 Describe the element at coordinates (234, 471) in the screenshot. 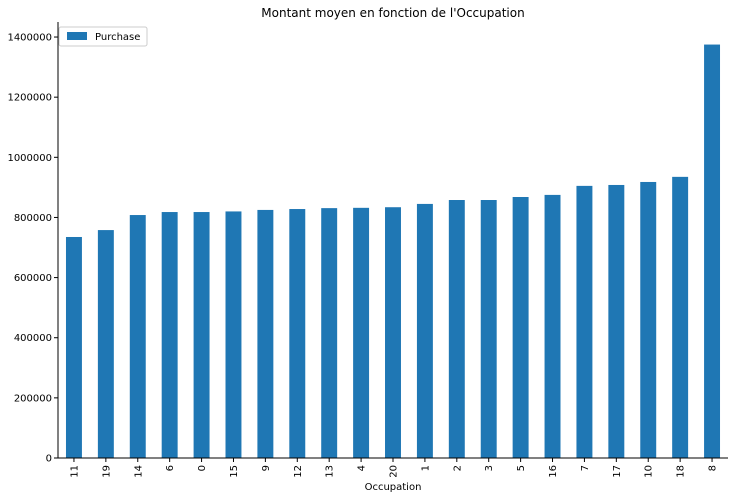

I see `x-tick-label: 15` at that location.